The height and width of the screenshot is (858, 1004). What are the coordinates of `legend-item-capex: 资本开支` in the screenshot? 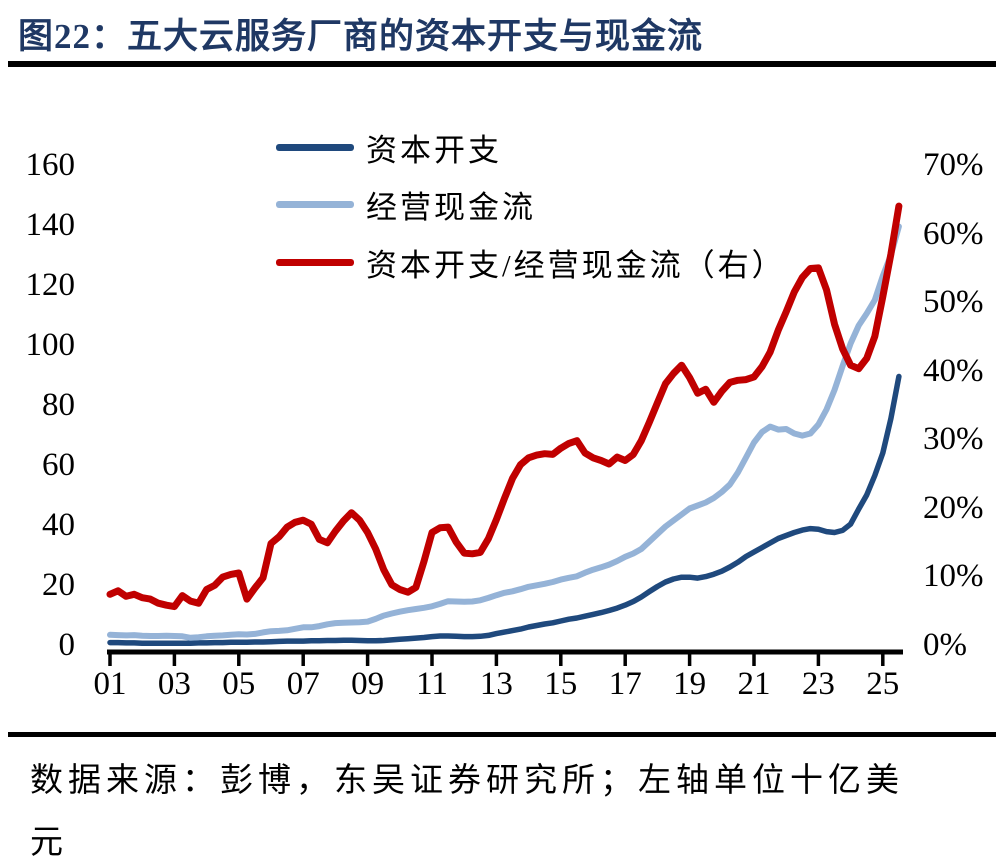 It's located at (389, 148).